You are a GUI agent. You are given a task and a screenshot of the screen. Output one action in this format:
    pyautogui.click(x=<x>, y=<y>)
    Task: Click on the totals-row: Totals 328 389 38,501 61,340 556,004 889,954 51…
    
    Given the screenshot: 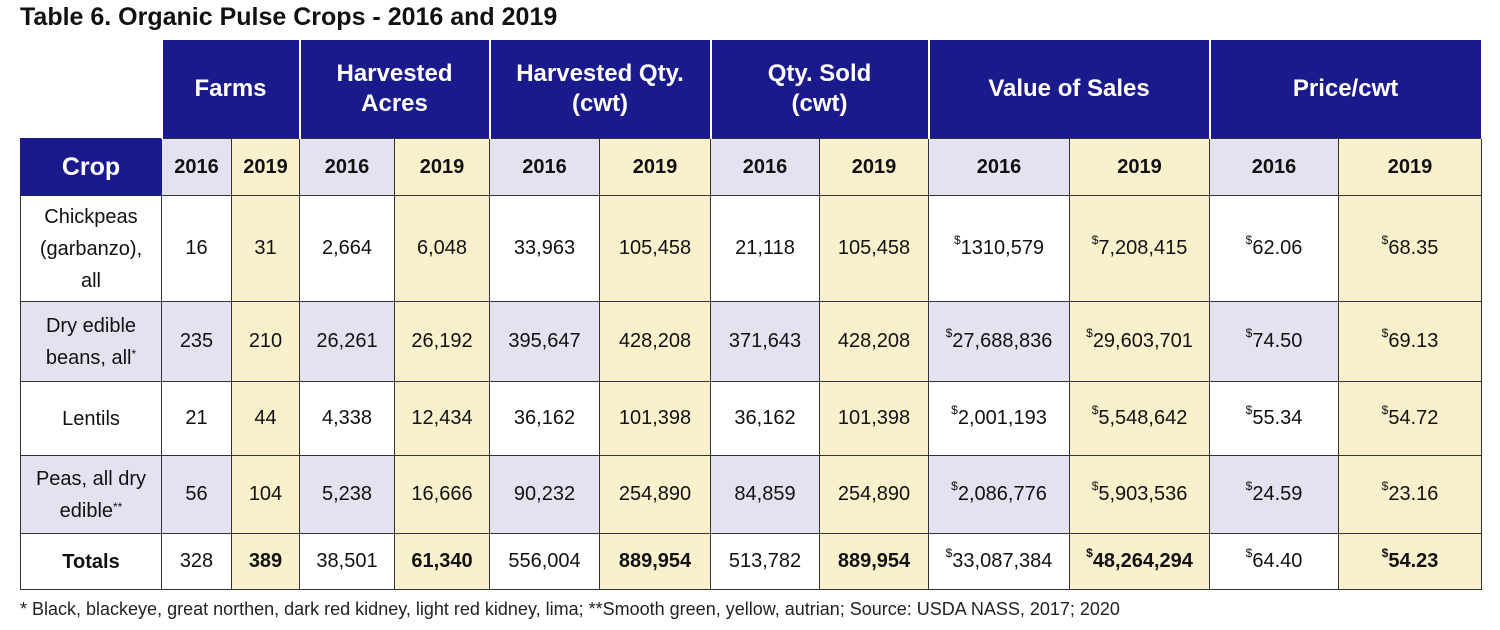 What is the action you would take?
    pyautogui.click(x=751, y=561)
    